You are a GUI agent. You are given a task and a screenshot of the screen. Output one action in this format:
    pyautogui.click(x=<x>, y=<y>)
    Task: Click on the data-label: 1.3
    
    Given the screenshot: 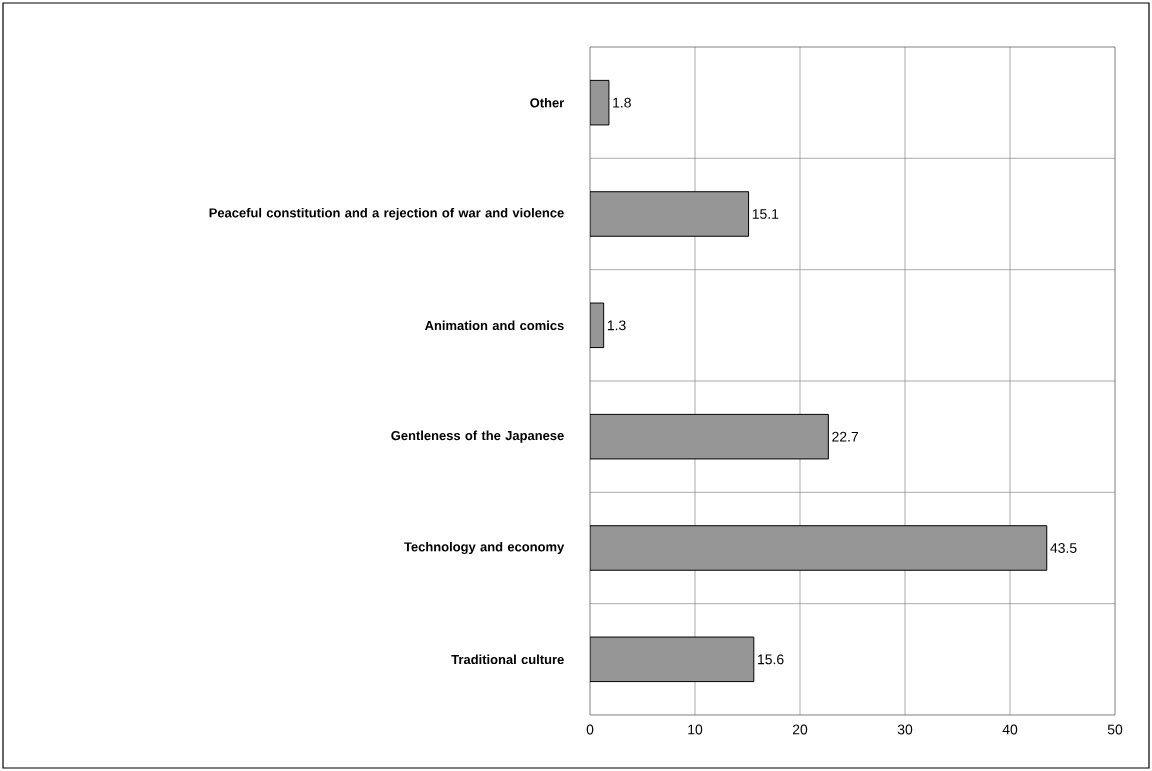 What is the action you would take?
    pyautogui.click(x=616, y=325)
    